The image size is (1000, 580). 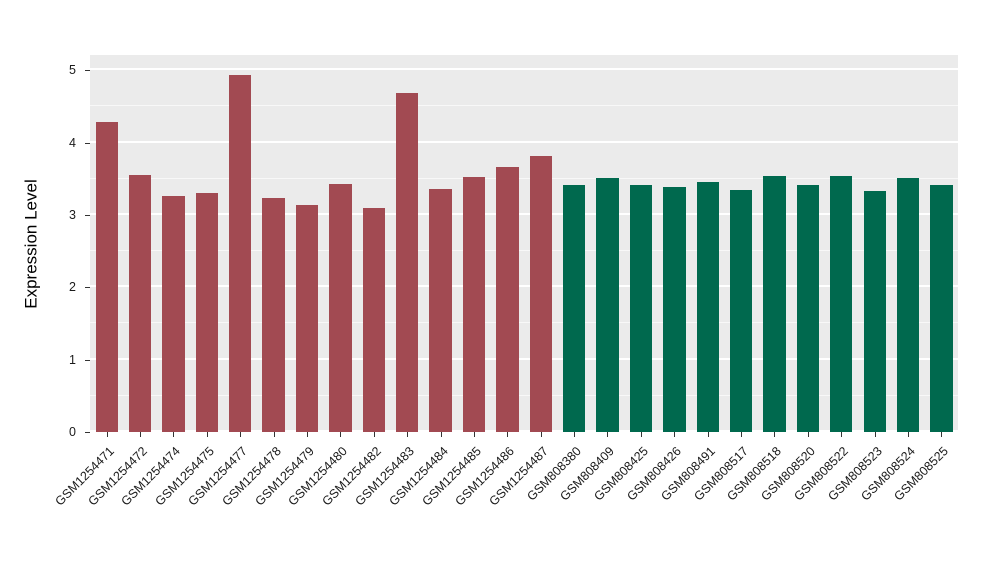 I want to click on y-axis: 0 1 2 3 4 5, so click(x=45, y=247).